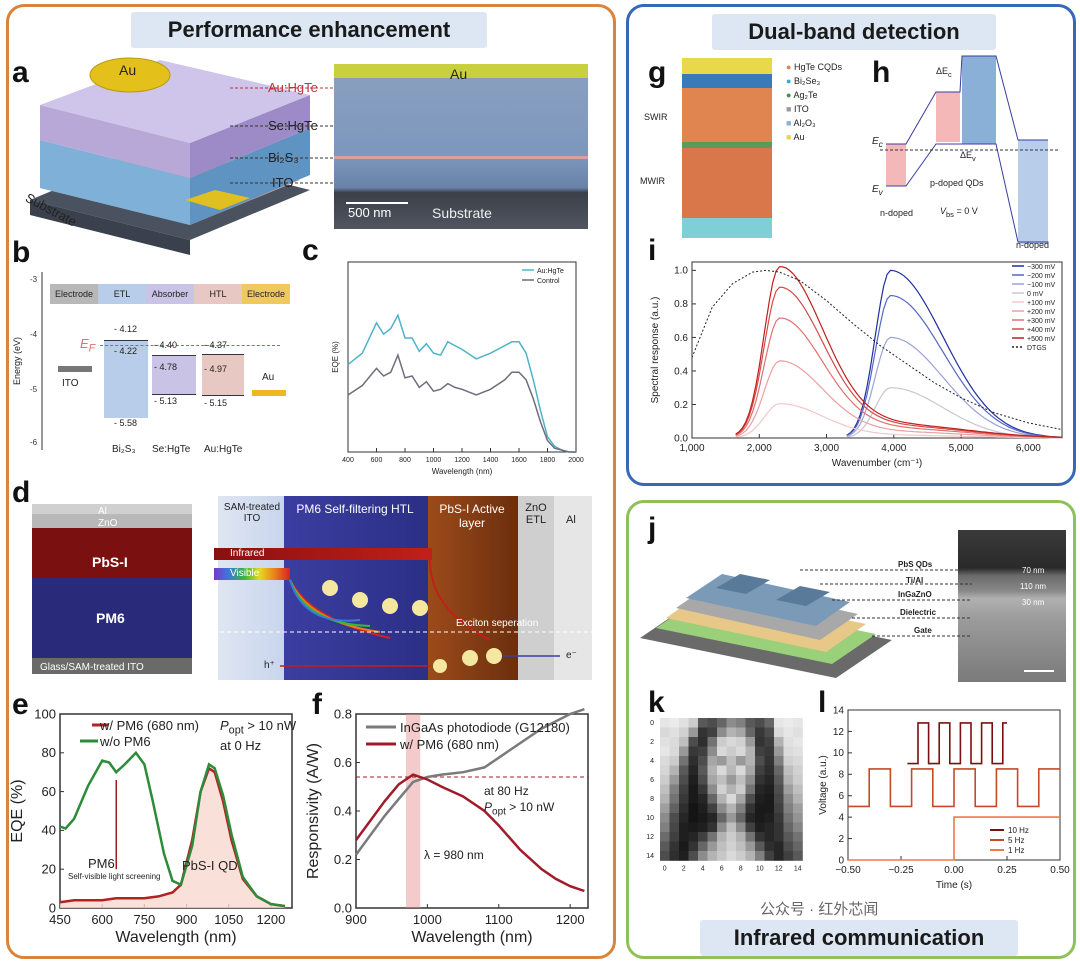  Describe the element at coordinates (75, 369) in the screenshot. I see `ito-level-bar` at that location.